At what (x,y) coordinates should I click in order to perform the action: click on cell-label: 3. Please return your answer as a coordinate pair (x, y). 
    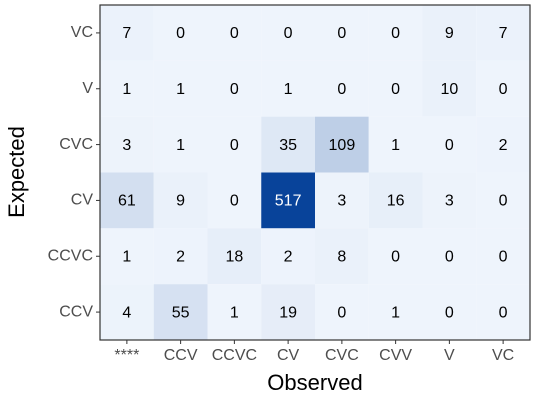
    Looking at the image, I should click on (126, 145).